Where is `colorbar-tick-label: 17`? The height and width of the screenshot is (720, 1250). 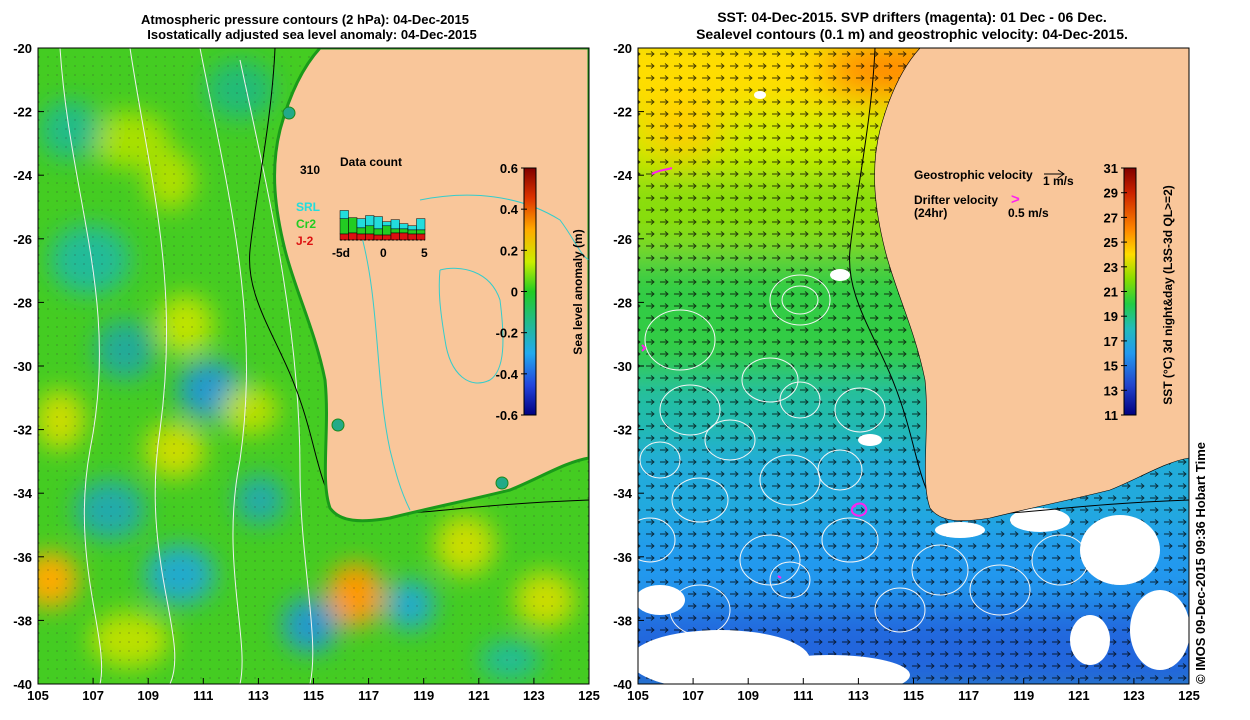
colorbar-tick-label: 17 is located at coordinates (1111, 341).